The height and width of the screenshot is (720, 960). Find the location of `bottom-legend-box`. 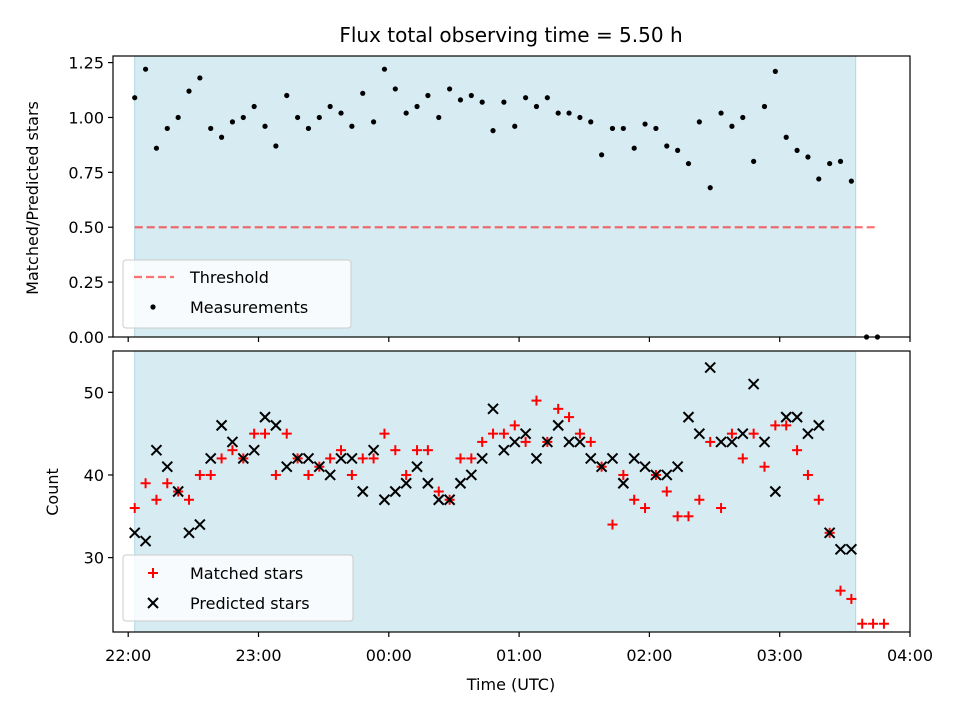

bottom-legend-box is located at coordinates (238, 588).